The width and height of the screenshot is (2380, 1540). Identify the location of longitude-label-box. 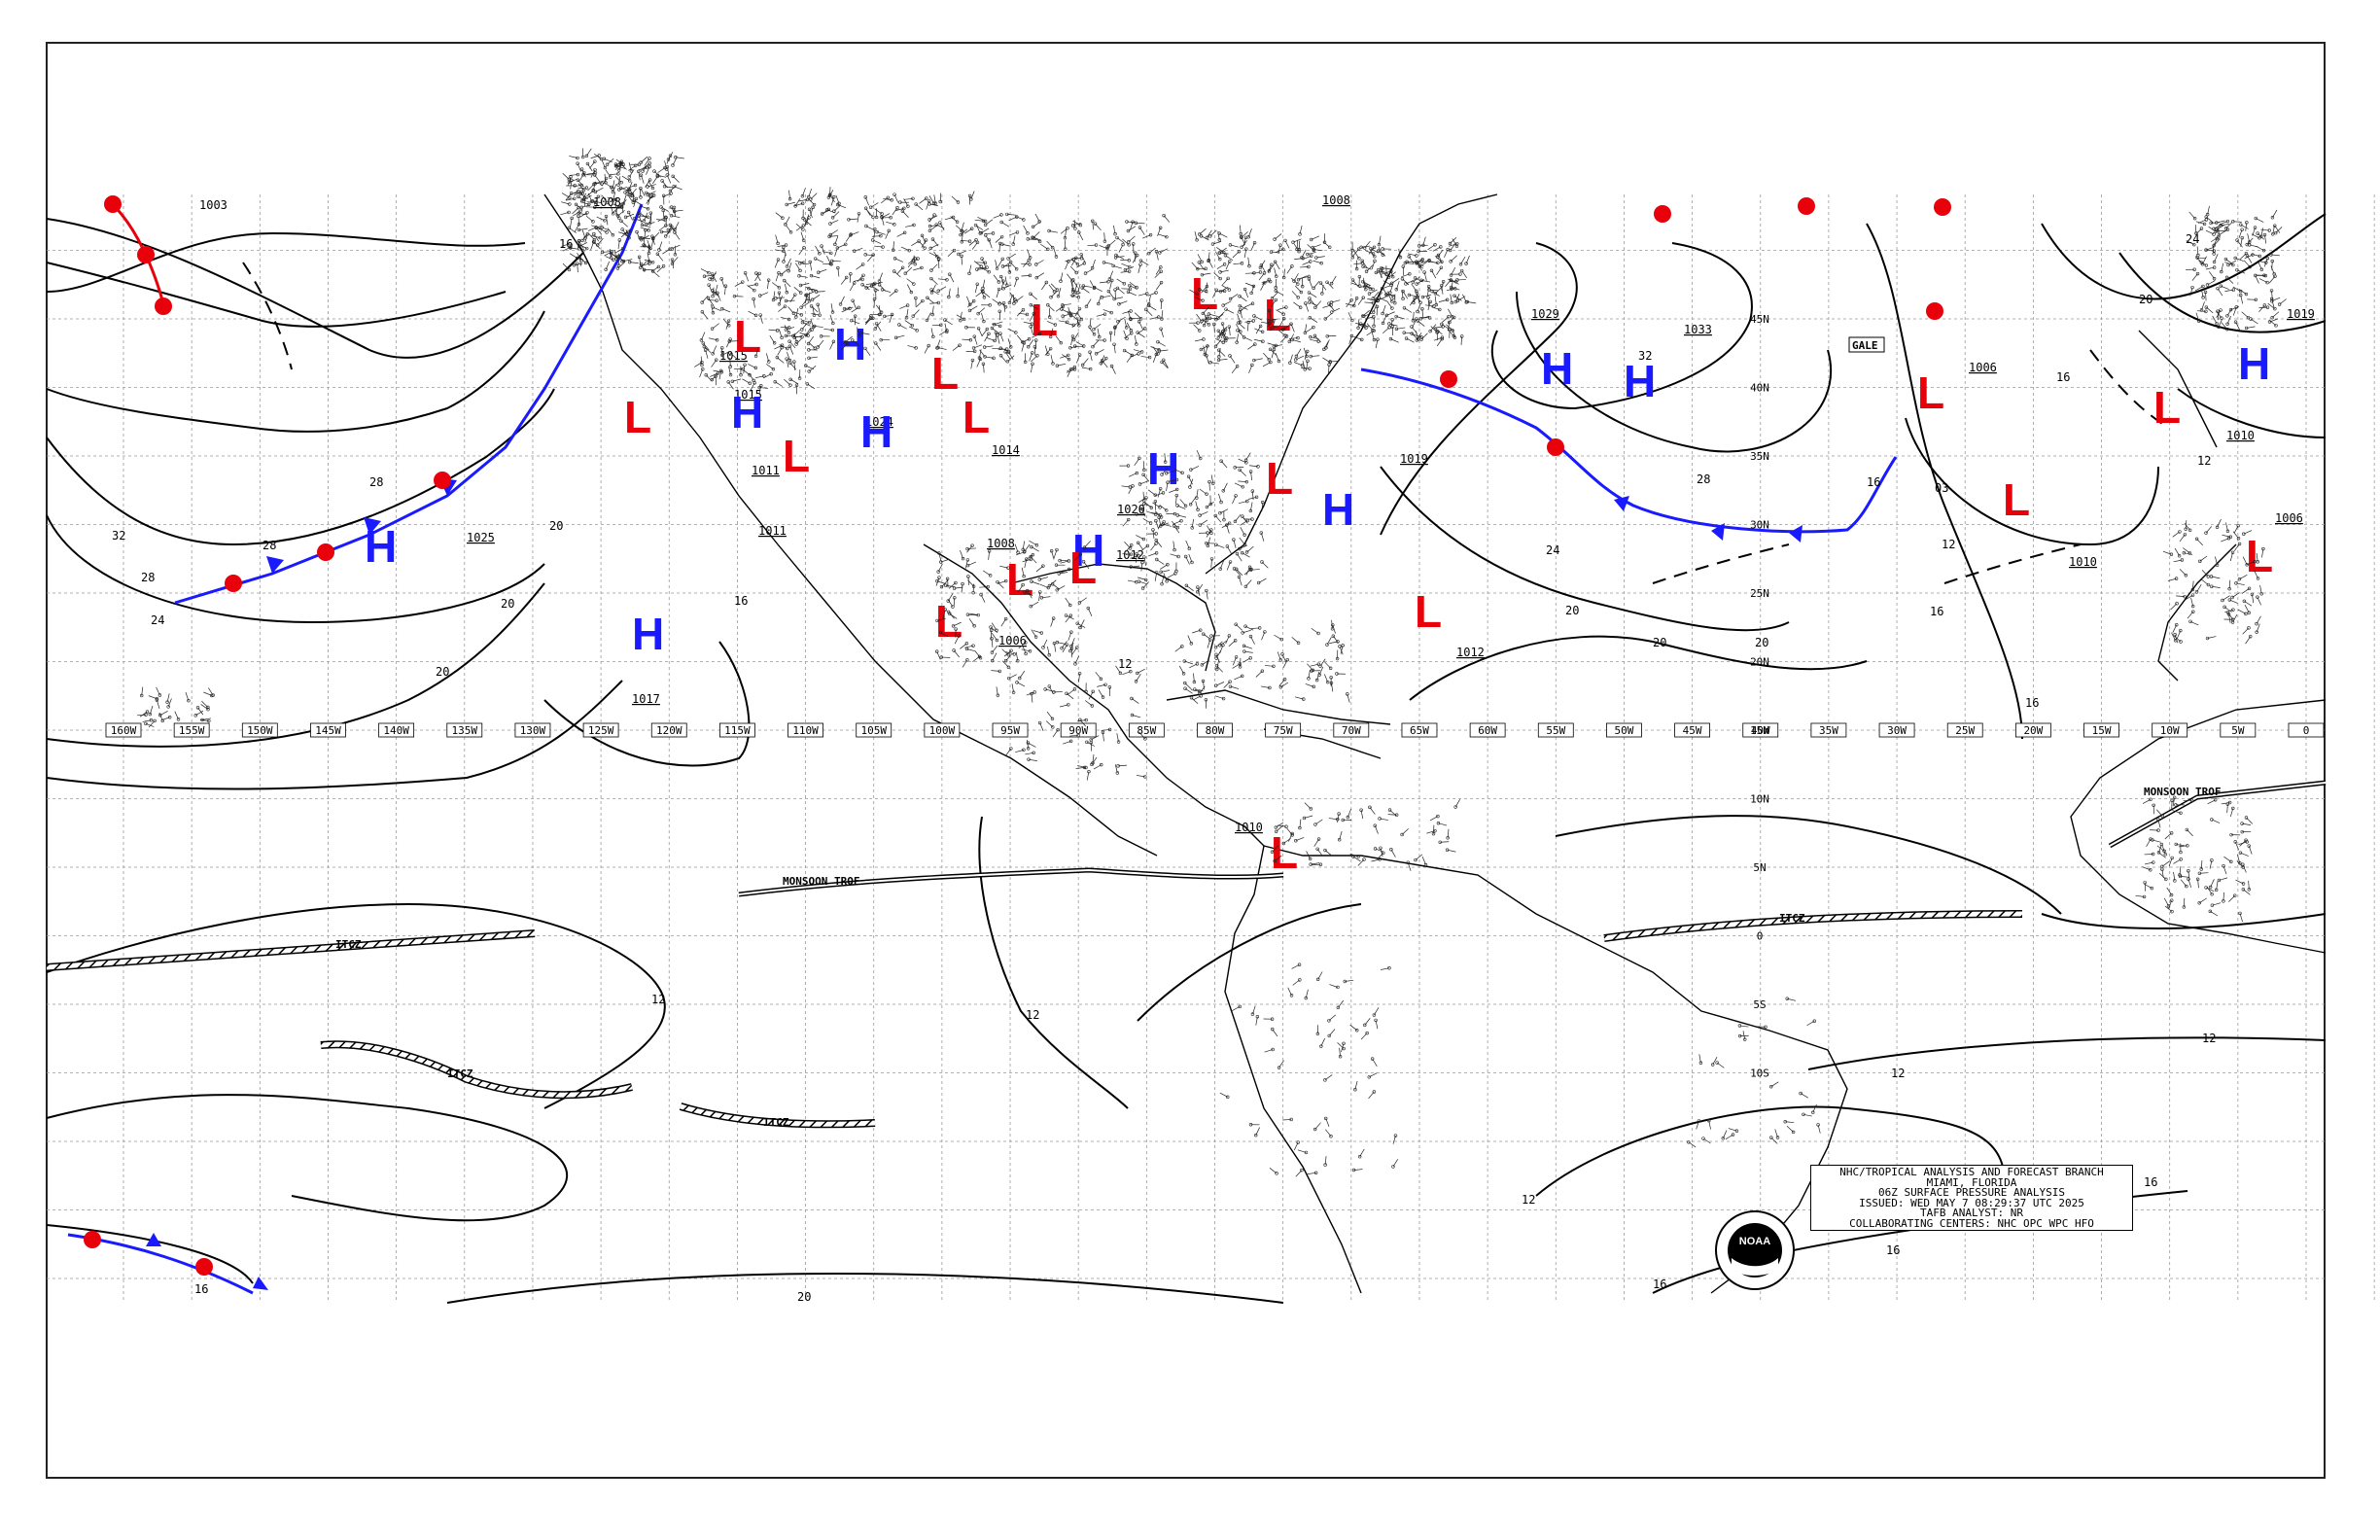
(1351, 730).